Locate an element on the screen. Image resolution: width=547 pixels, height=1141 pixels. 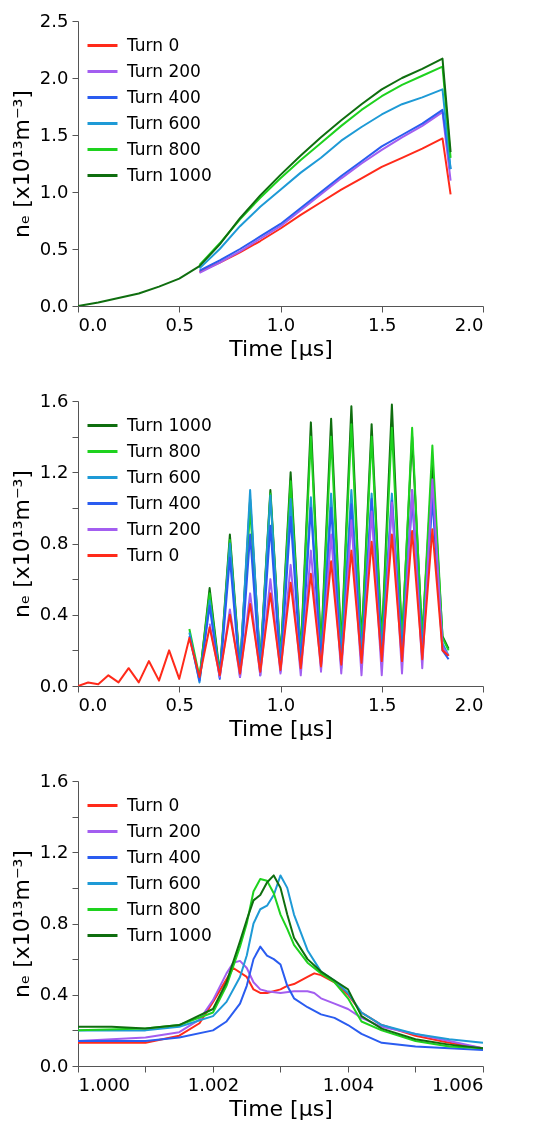
x-tick-label: 1.006 is located at coordinates (457, 1084).